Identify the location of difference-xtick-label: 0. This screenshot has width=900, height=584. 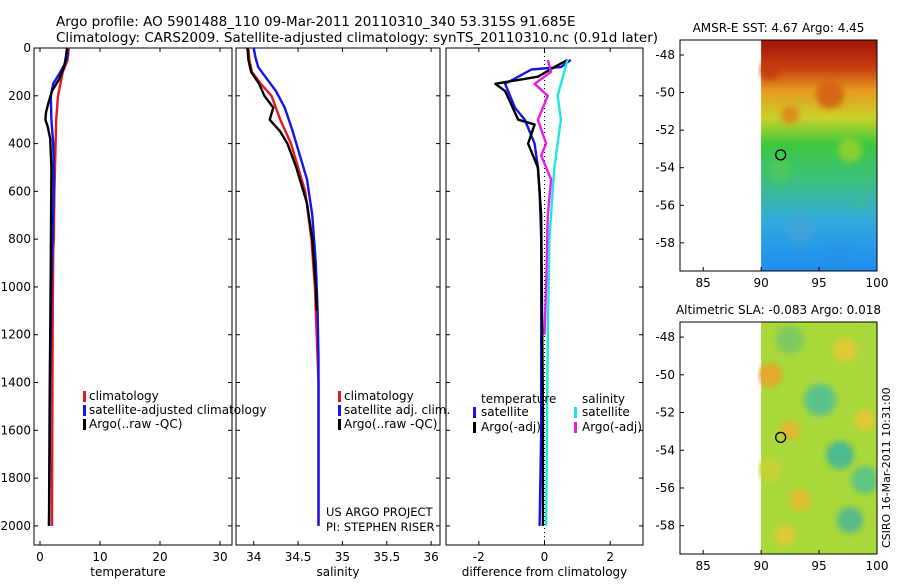
(545, 557).